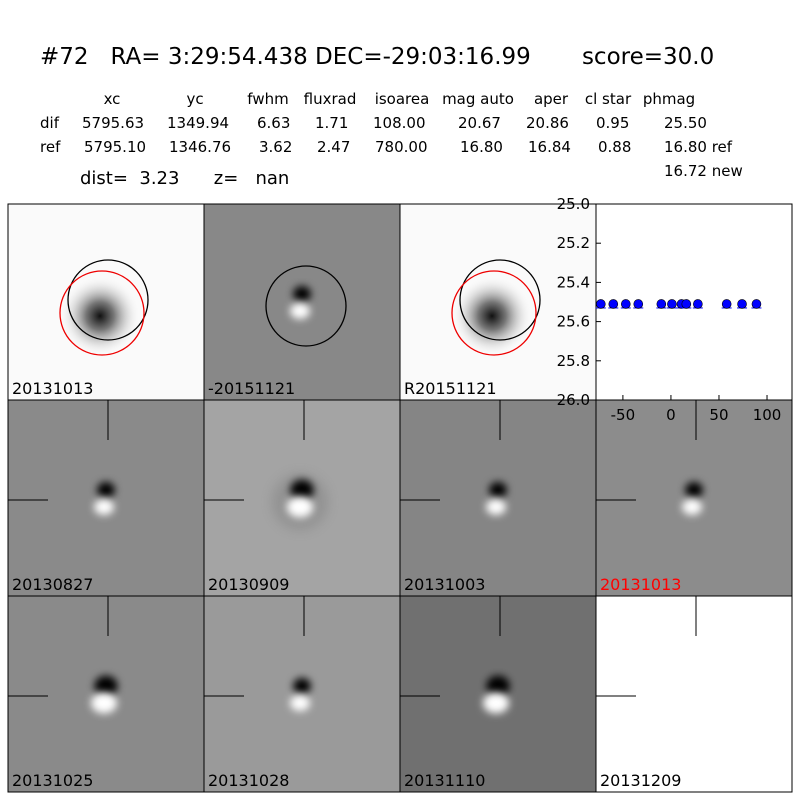 Image resolution: width=800 pixels, height=800 pixels. I want to click on table-cell: 5795.10, so click(115, 147).